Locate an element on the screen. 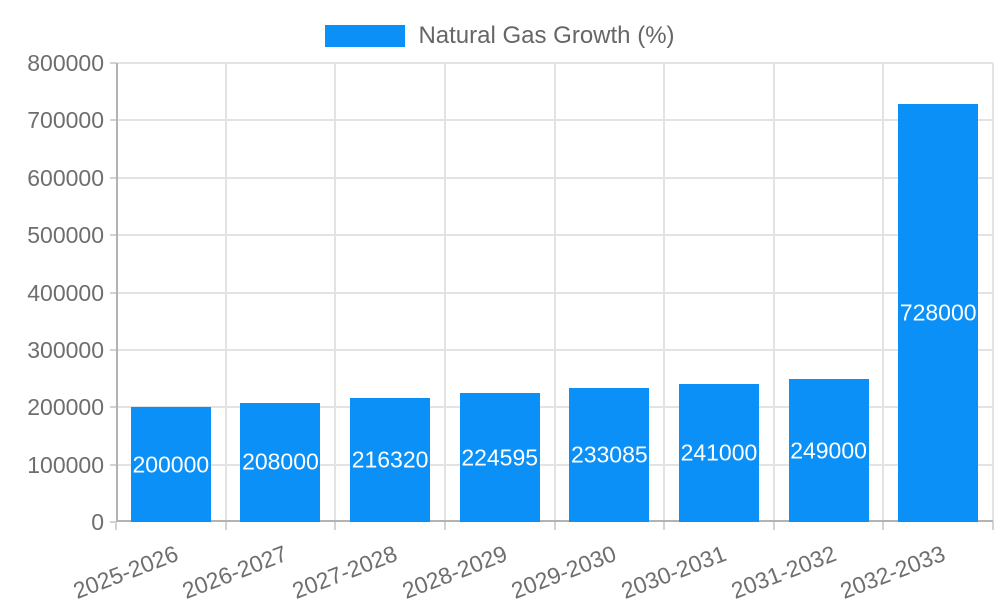 This screenshot has width=1000, height=604. legend-swatch is located at coordinates (365, 36).